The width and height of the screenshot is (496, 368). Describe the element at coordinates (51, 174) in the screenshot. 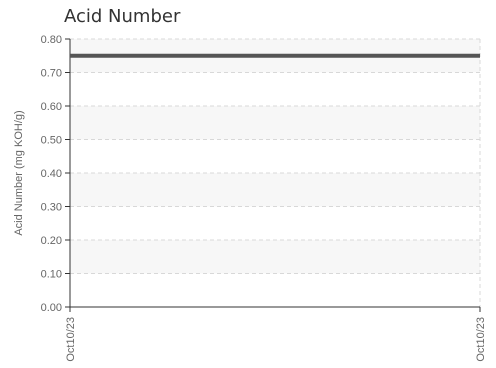

I see `y-tick-label: 0.40` at that location.